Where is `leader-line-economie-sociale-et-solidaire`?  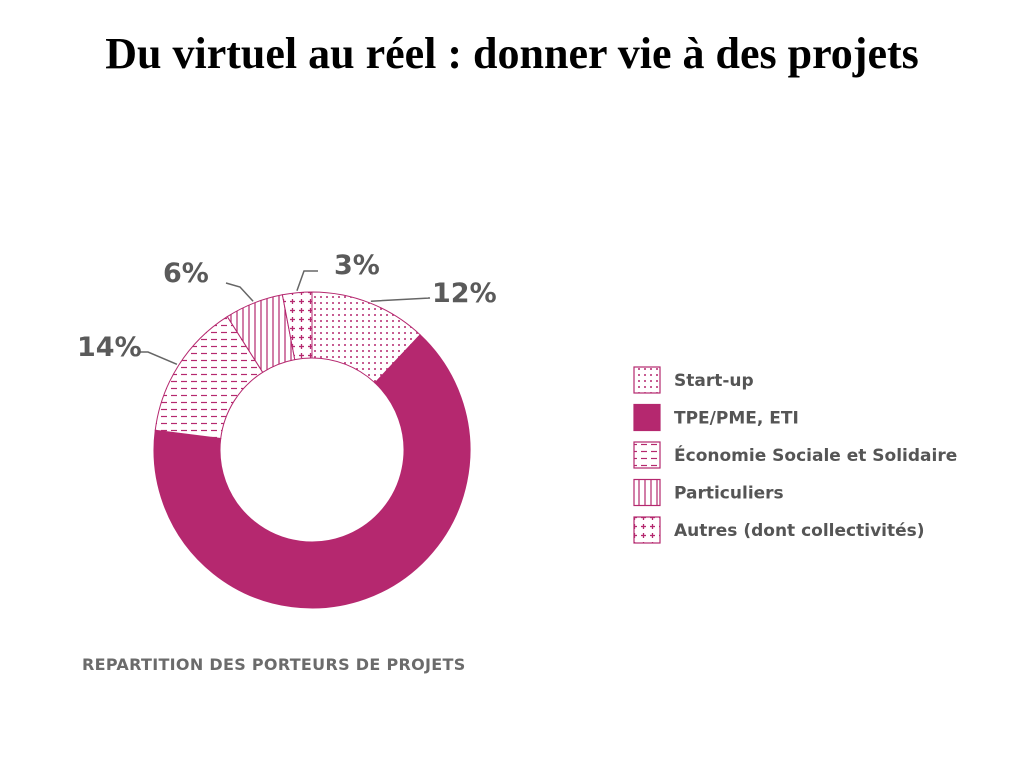
leader-line-economie-sociale-et-solidaire is located at coordinates (159, 358).